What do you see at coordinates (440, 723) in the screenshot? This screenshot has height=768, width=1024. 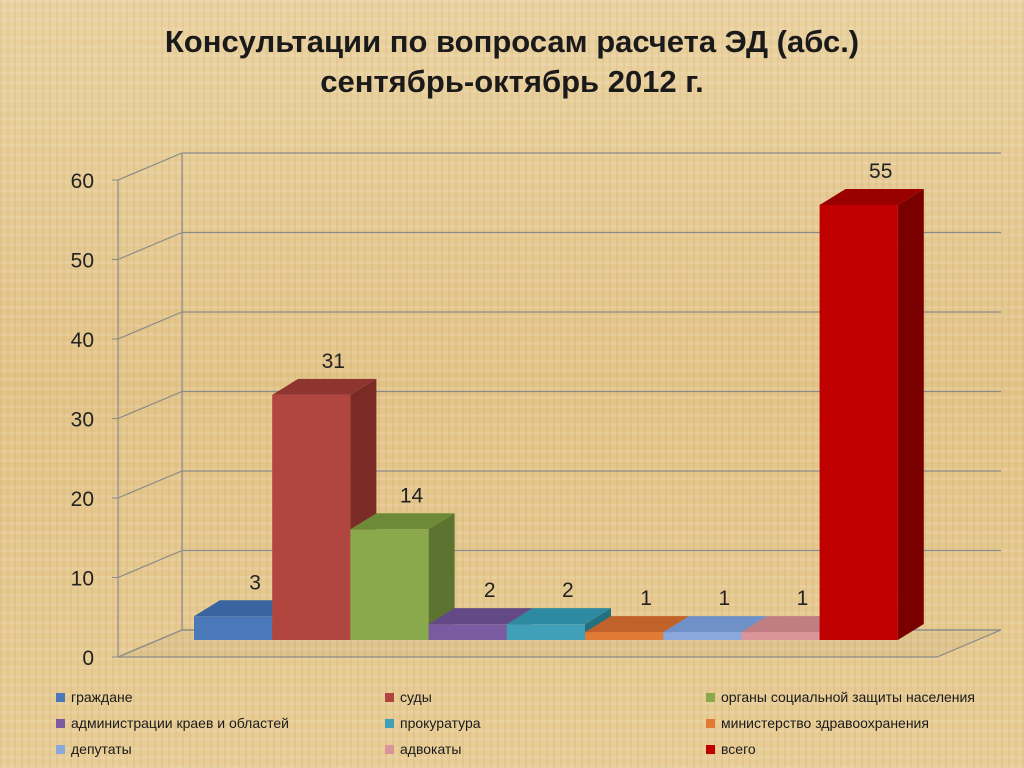 I see `legend-label: прокуратура` at bounding box center [440, 723].